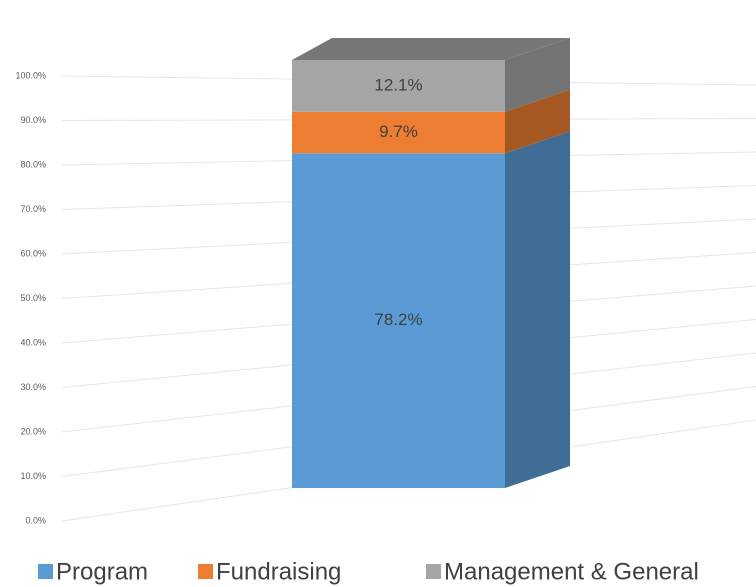  Describe the element at coordinates (571, 571) in the screenshot. I see `legend-label: Management & General` at that location.